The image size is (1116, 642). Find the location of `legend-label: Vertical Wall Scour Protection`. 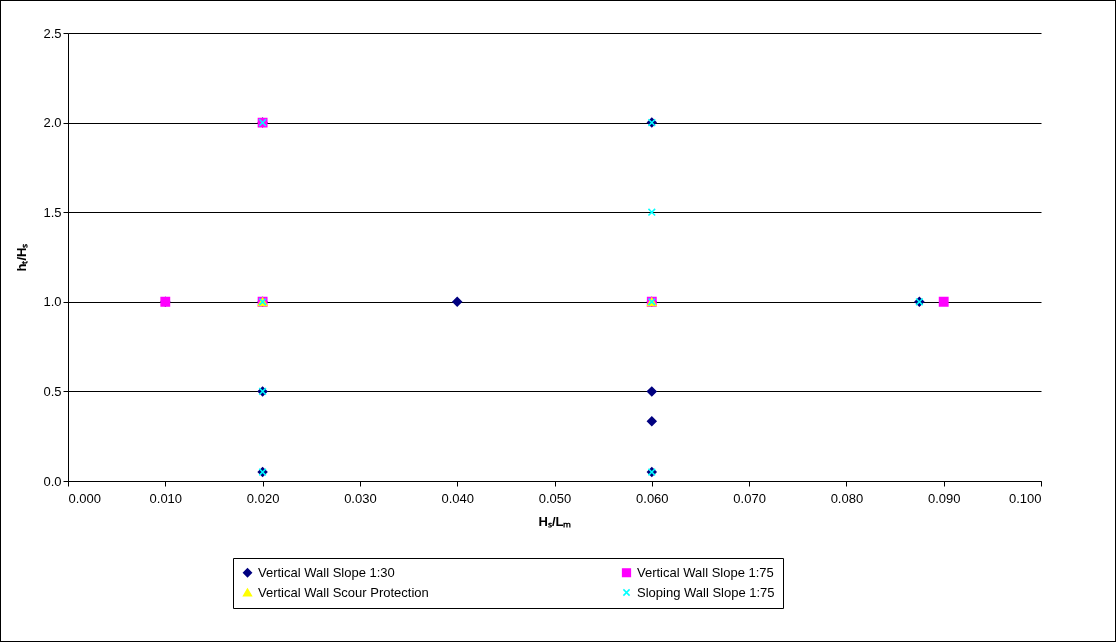

legend-label: Vertical Wall Scour Protection is located at coordinates (343, 592).